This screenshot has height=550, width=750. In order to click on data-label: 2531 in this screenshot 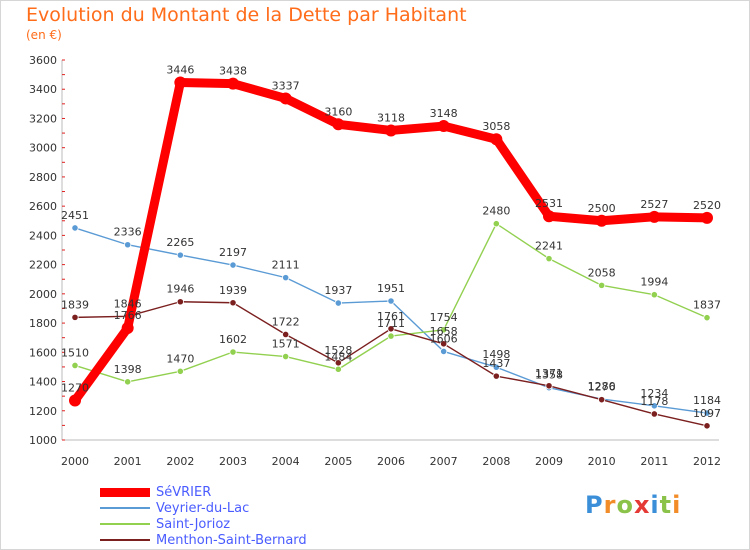, I will do `click(549, 203)`.